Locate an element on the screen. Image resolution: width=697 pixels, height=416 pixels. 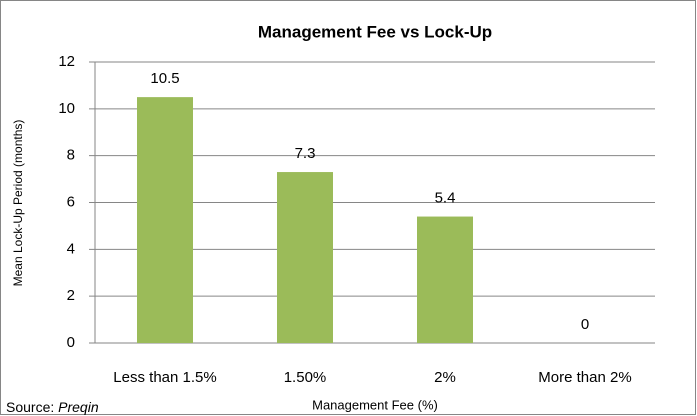
x-tick-label: More than 2% is located at coordinates (584, 377).